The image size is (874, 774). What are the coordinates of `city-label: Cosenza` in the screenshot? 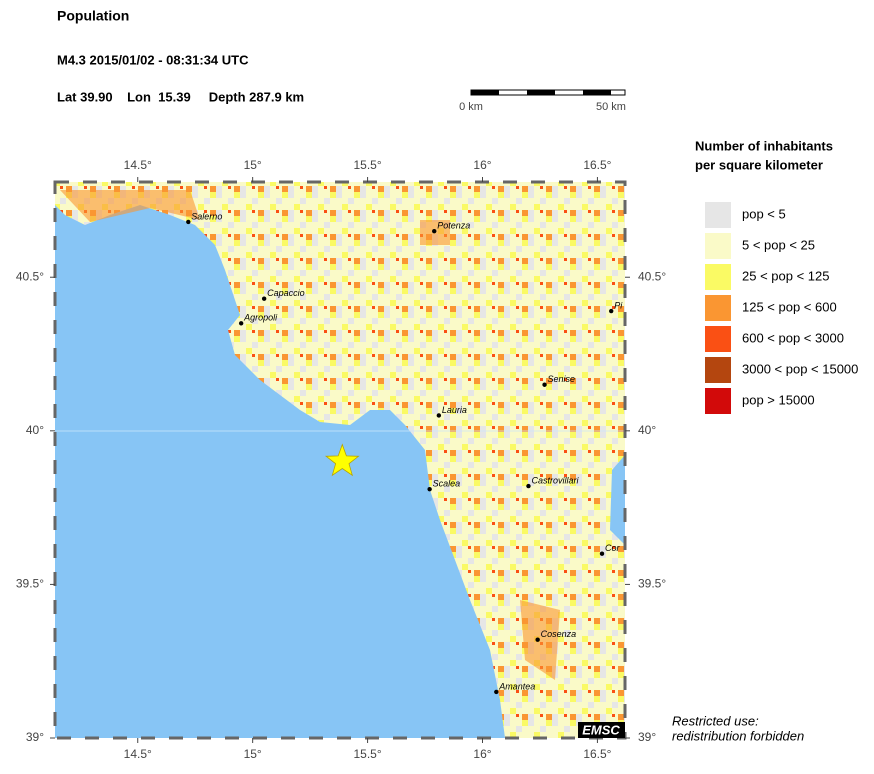 It's located at (559, 634).